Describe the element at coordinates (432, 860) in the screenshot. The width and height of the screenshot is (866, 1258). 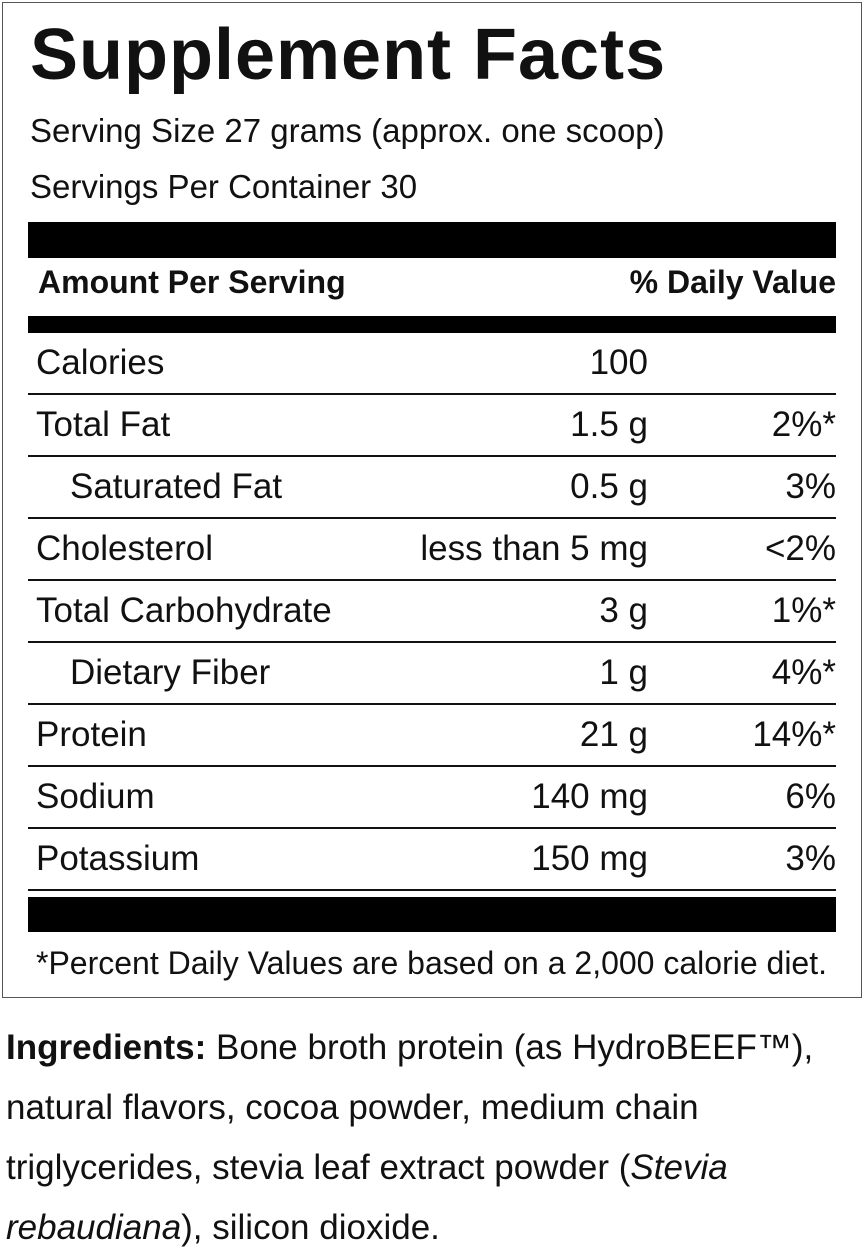
I see `nutrient-row: Potassium 150 mg 3%` at that location.